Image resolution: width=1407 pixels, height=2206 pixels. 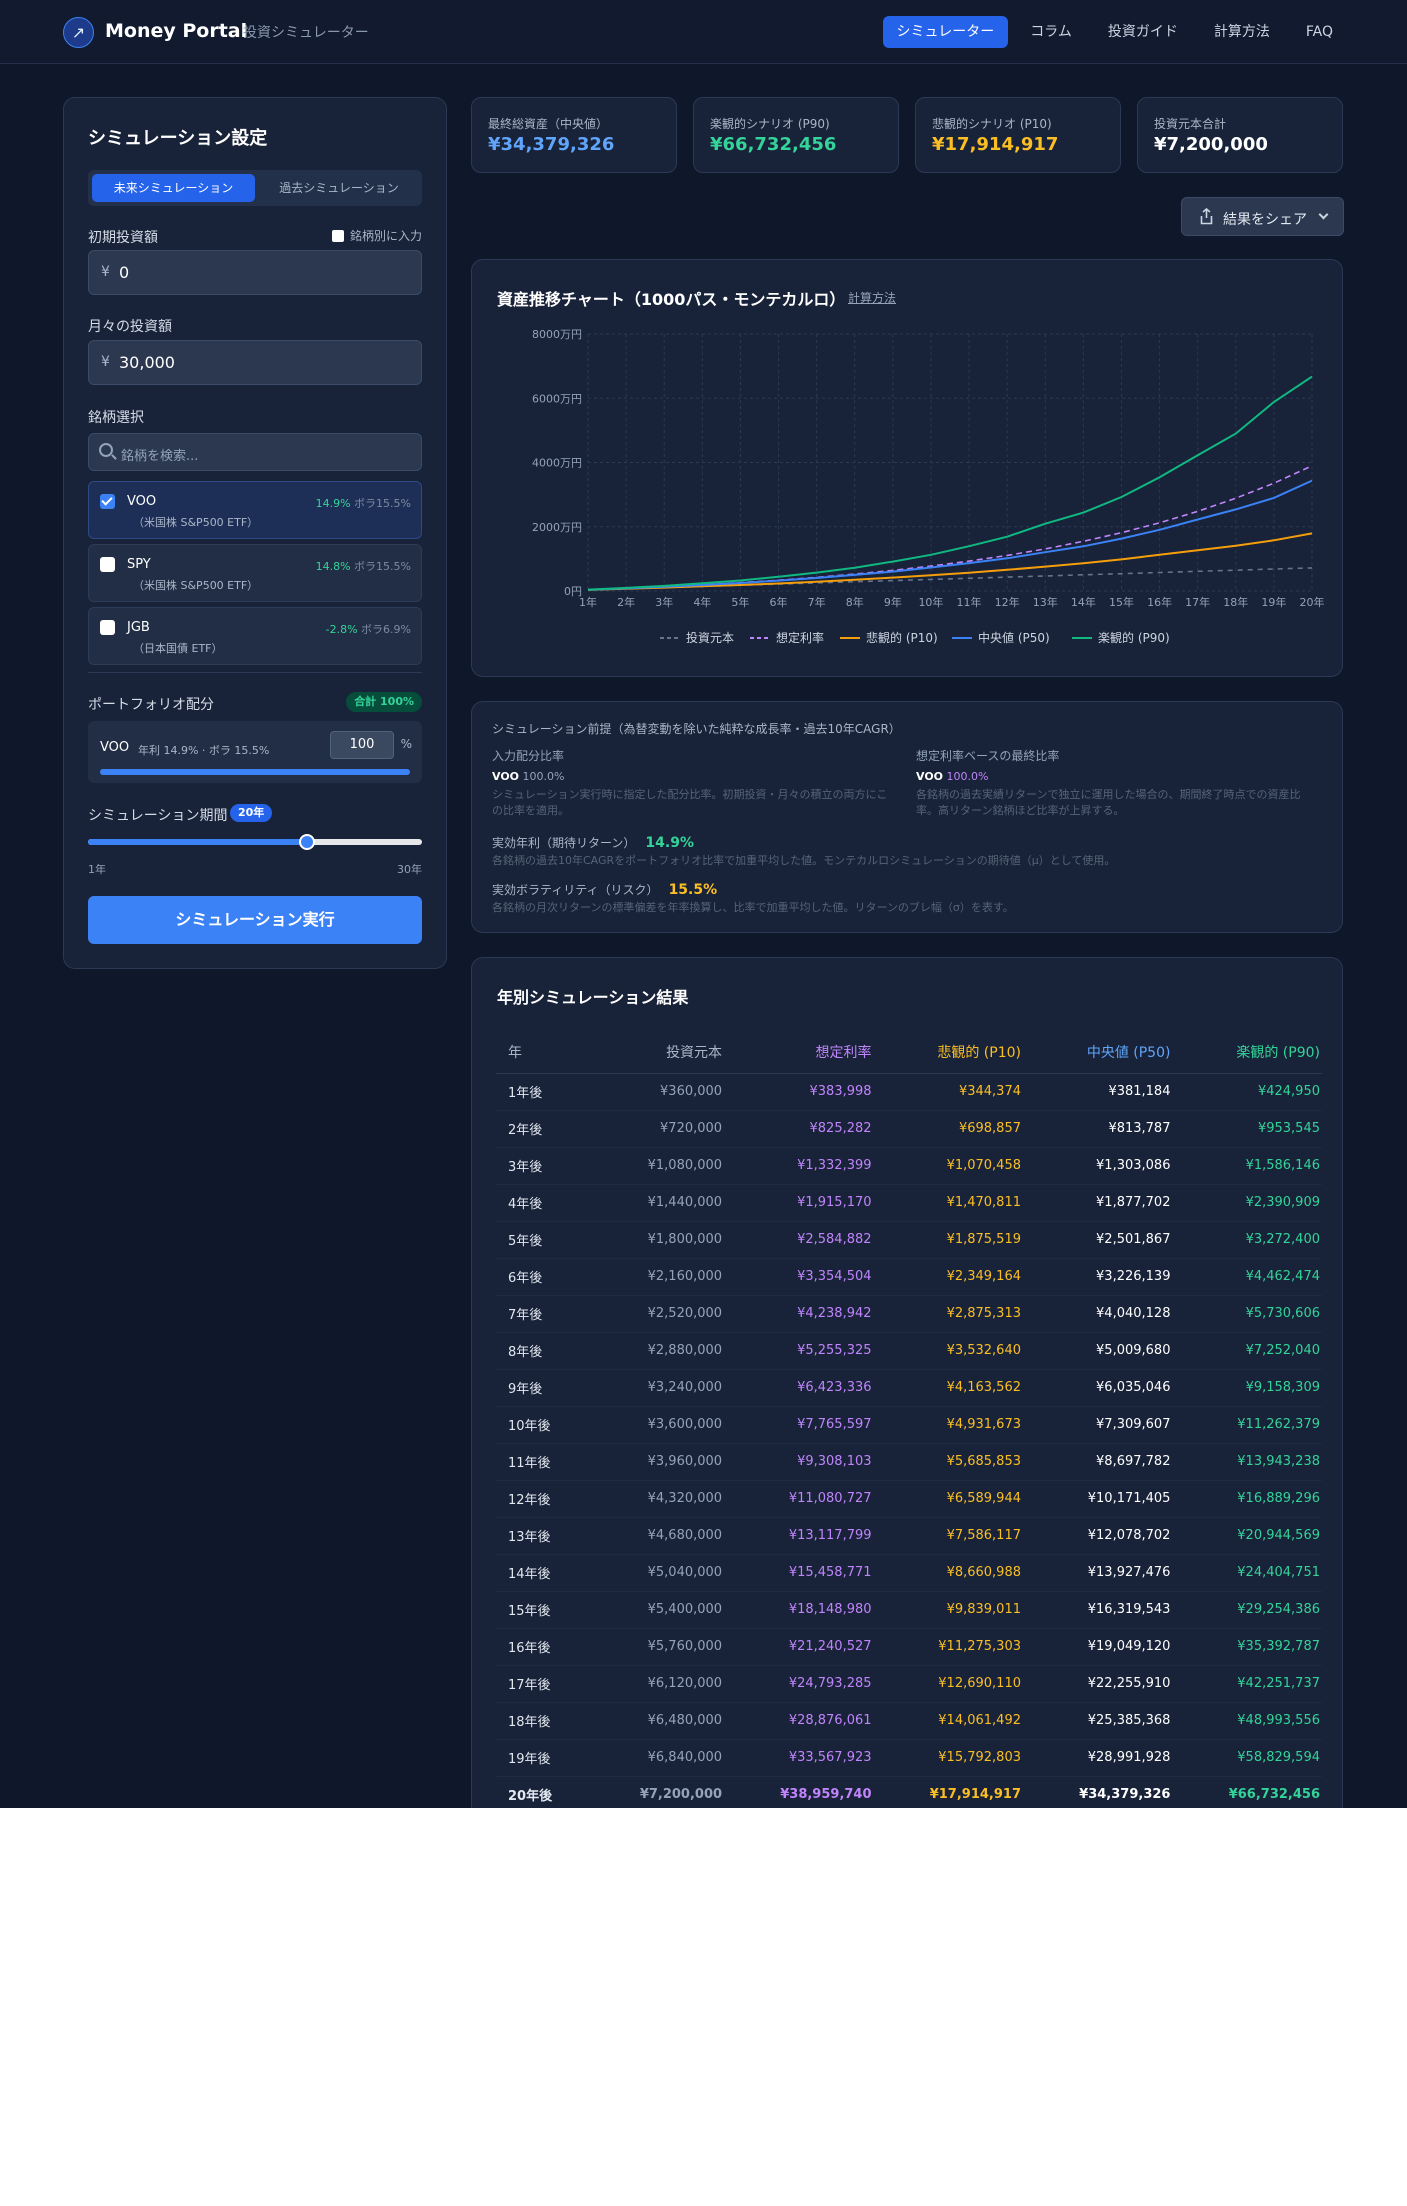 I want to click on legend-label: 中央値 (P50), so click(x=1014, y=637).